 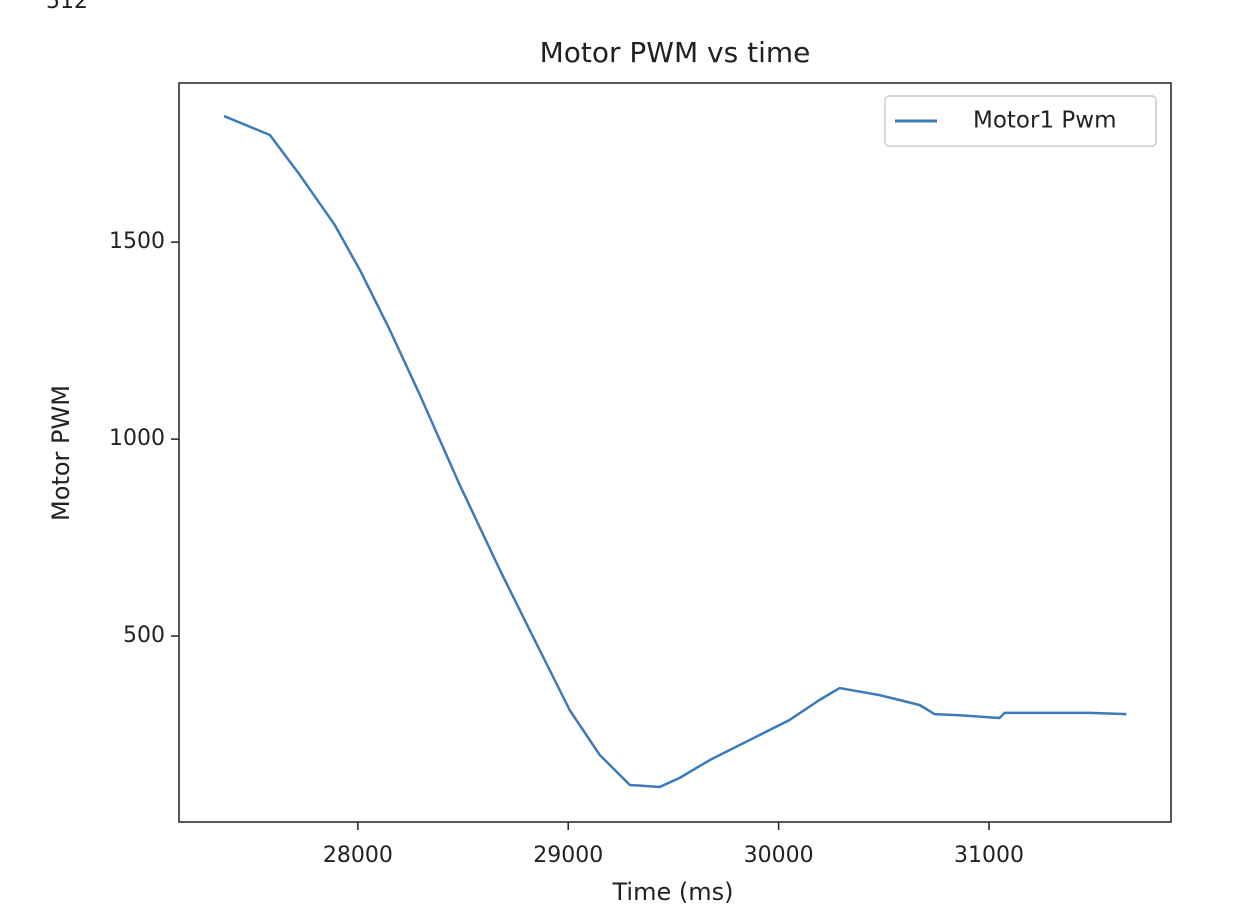 What do you see at coordinates (137, 241) in the screenshot?
I see `y-tick-label: 1500` at bounding box center [137, 241].